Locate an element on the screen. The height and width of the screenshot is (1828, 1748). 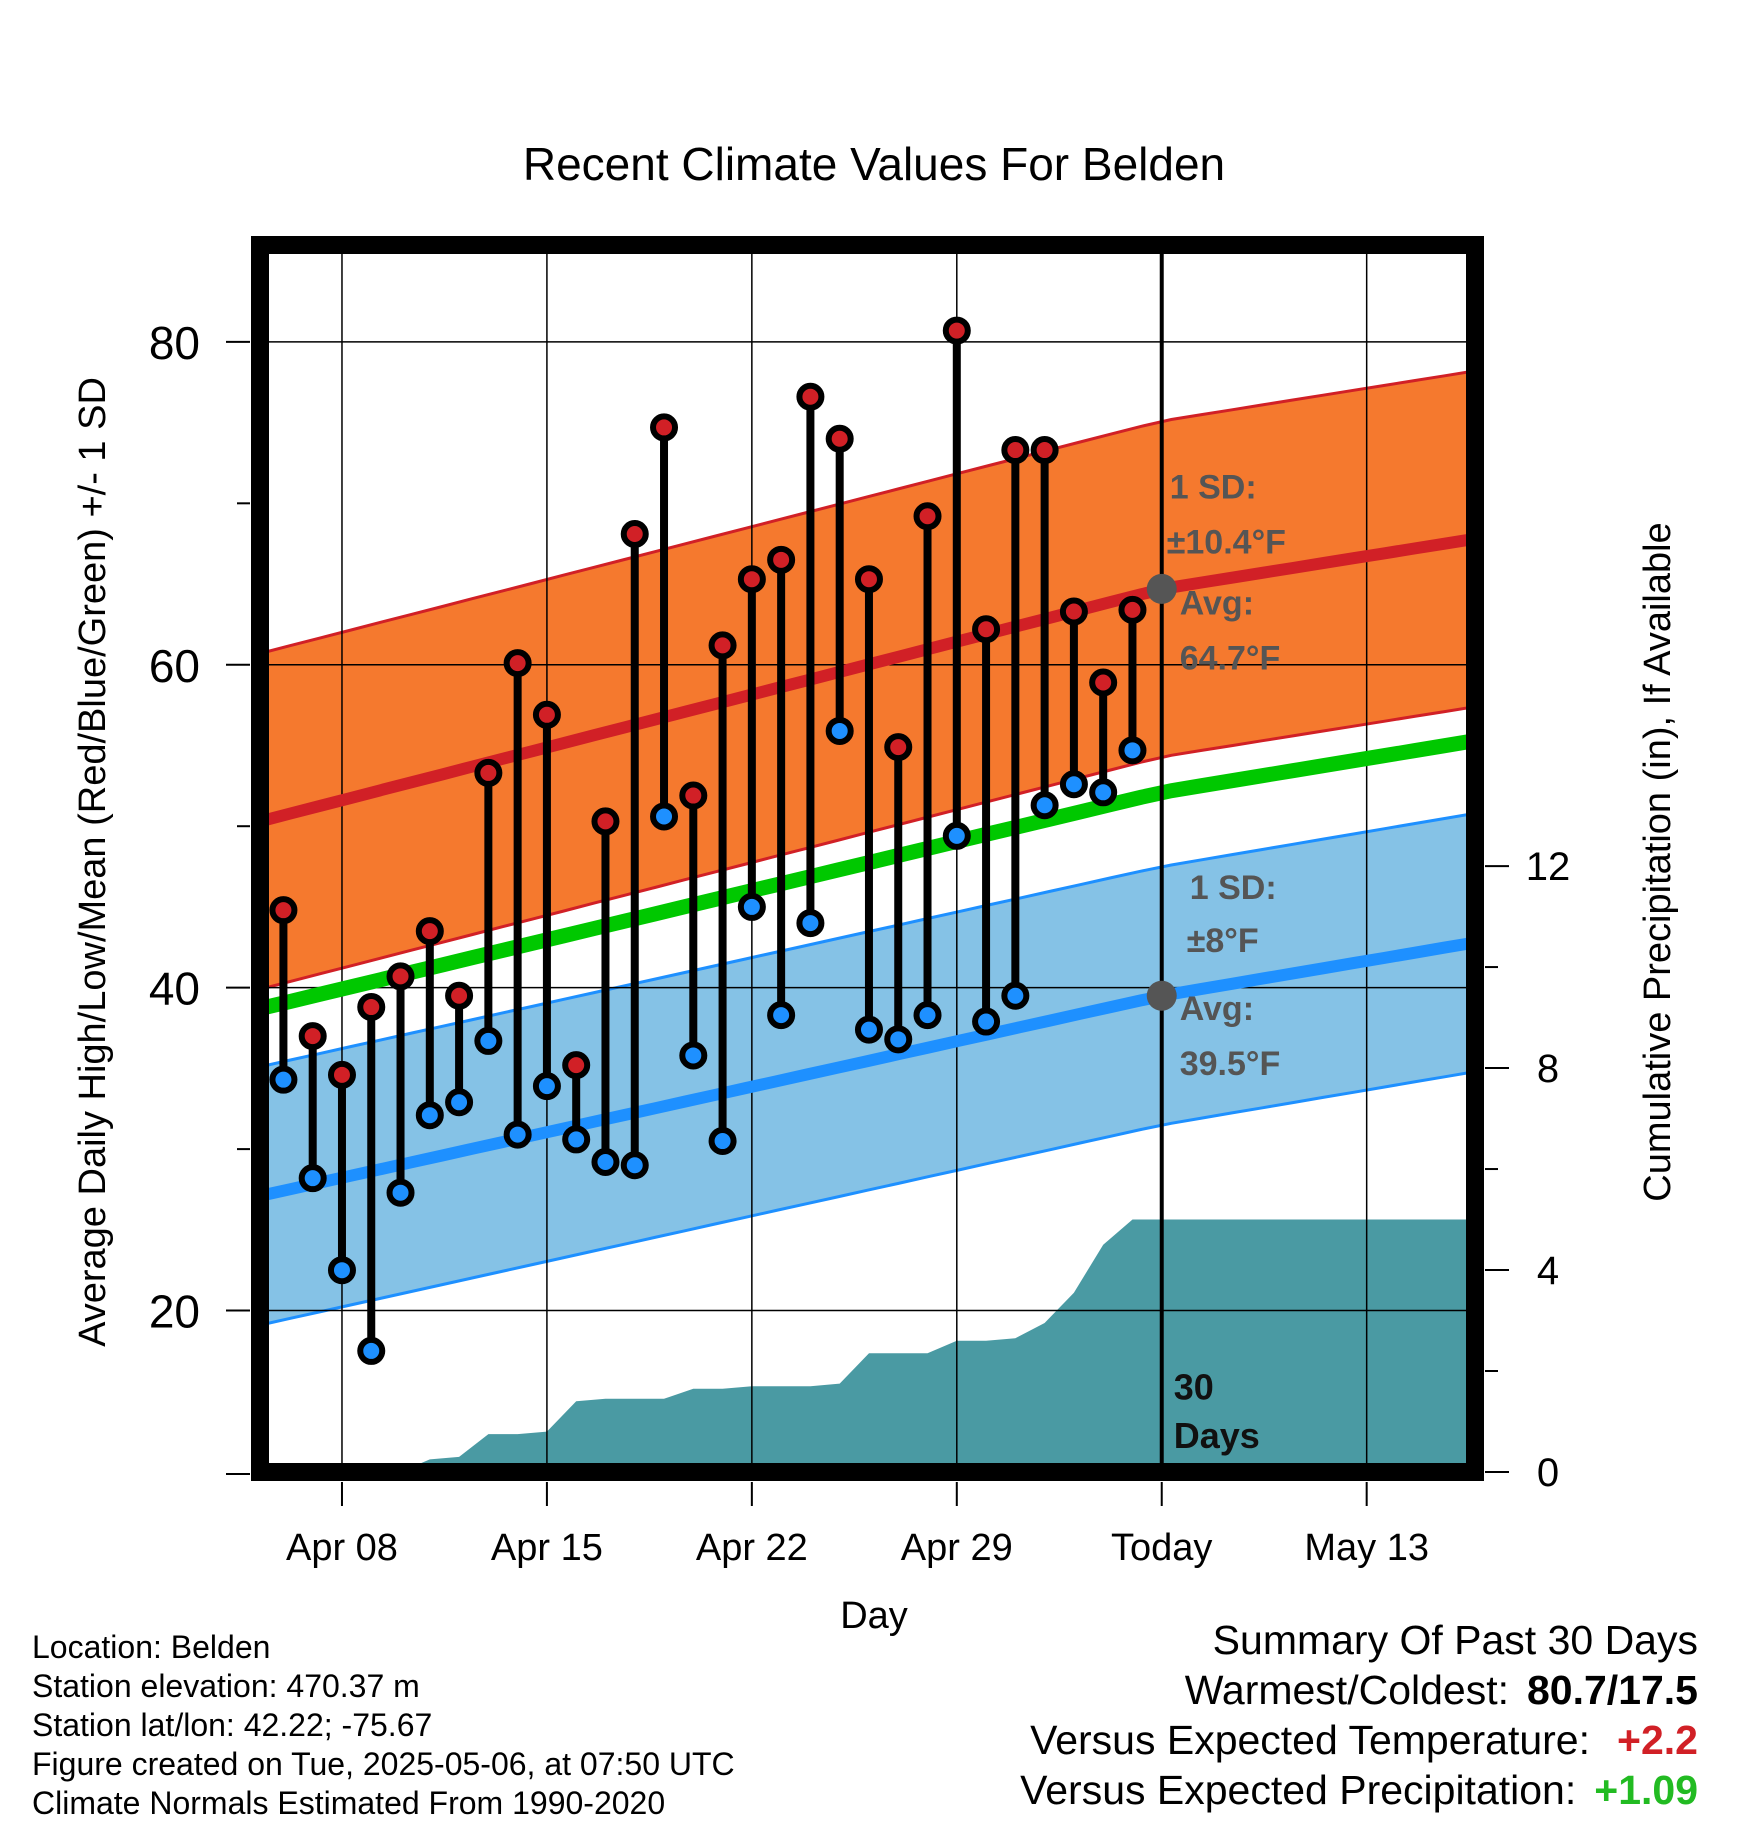
low-band-lower-edge is located at coordinates (867, 1198).